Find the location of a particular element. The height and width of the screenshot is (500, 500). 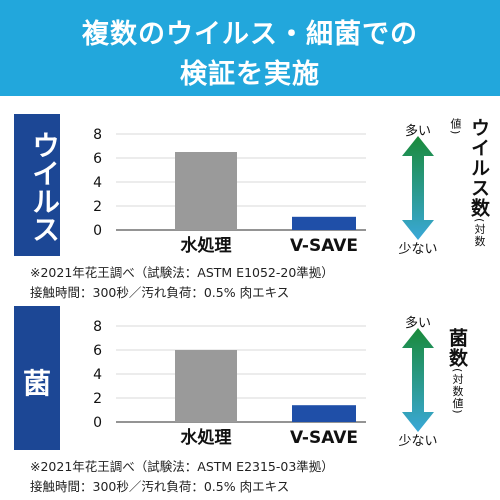

virus-note-line2: 接触時間：300秒／汚れ負荷：0.5% 肉エキス is located at coordinates (160, 292).